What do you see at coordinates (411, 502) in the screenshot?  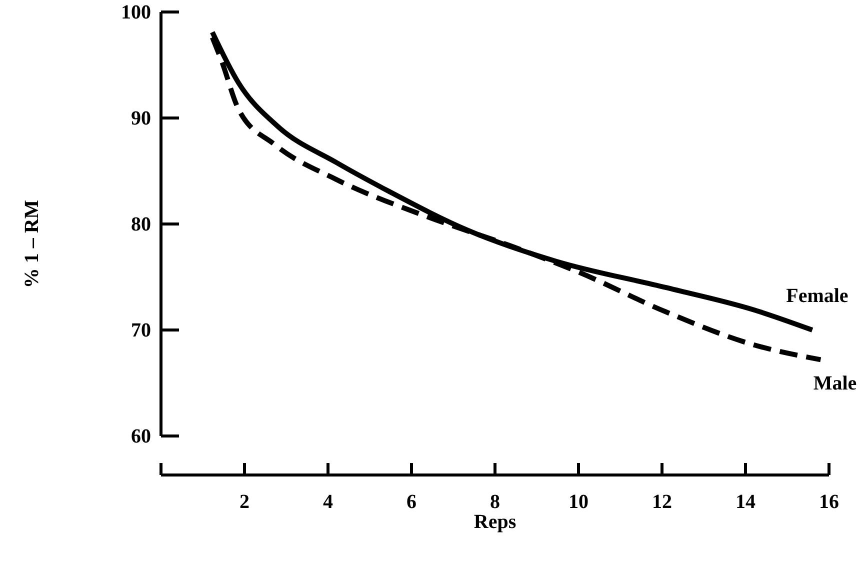 I see `x-tick-label: 6` at bounding box center [411, 502].